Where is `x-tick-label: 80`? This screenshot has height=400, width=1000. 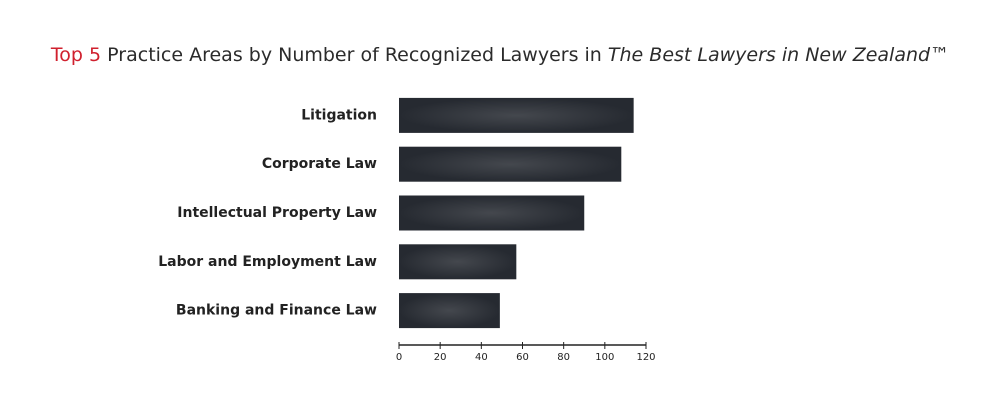 x-tick-label: 80 is located at coordinates (563, 357).